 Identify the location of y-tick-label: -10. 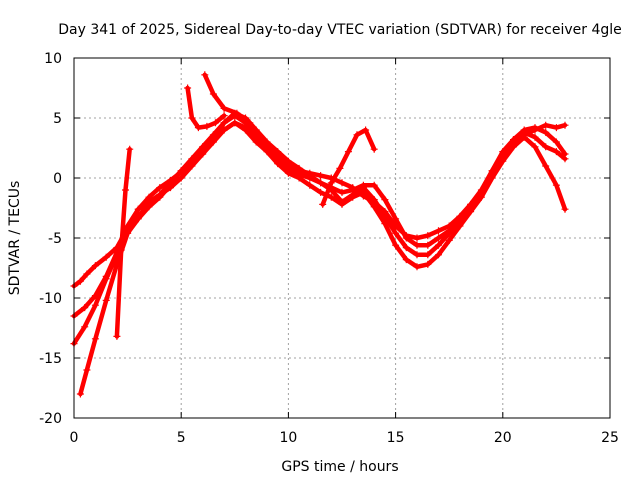
(50, 299).